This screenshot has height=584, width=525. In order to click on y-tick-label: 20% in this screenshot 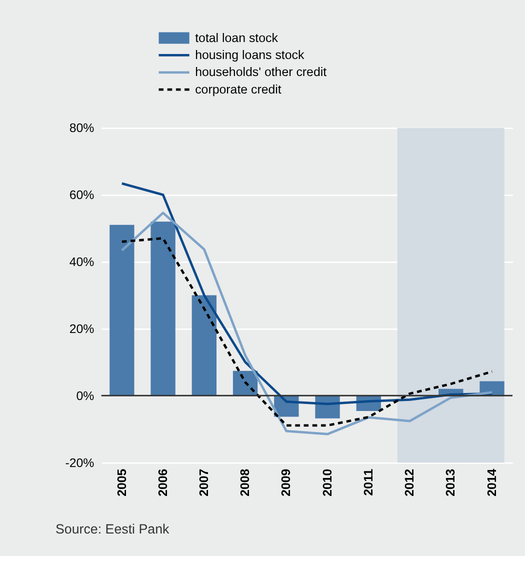, I will do `click(81, 329)`.